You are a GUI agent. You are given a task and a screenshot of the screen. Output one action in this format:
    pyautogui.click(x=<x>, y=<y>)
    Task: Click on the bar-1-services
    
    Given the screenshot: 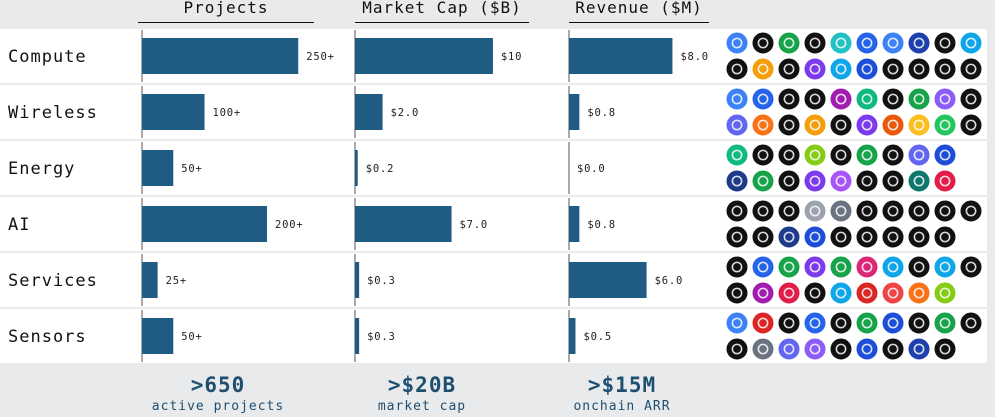 What is the action you would take?
    pyautogui.click(x=357, y=280)
    